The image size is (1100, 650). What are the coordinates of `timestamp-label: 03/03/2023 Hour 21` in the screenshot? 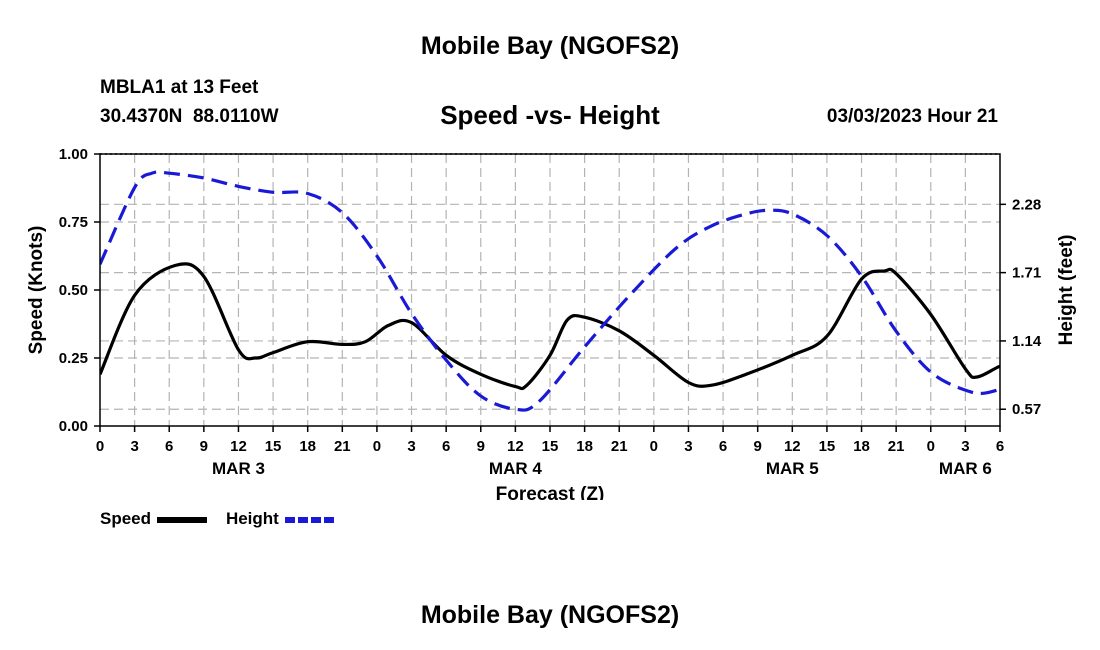 It's located at (912, 116).